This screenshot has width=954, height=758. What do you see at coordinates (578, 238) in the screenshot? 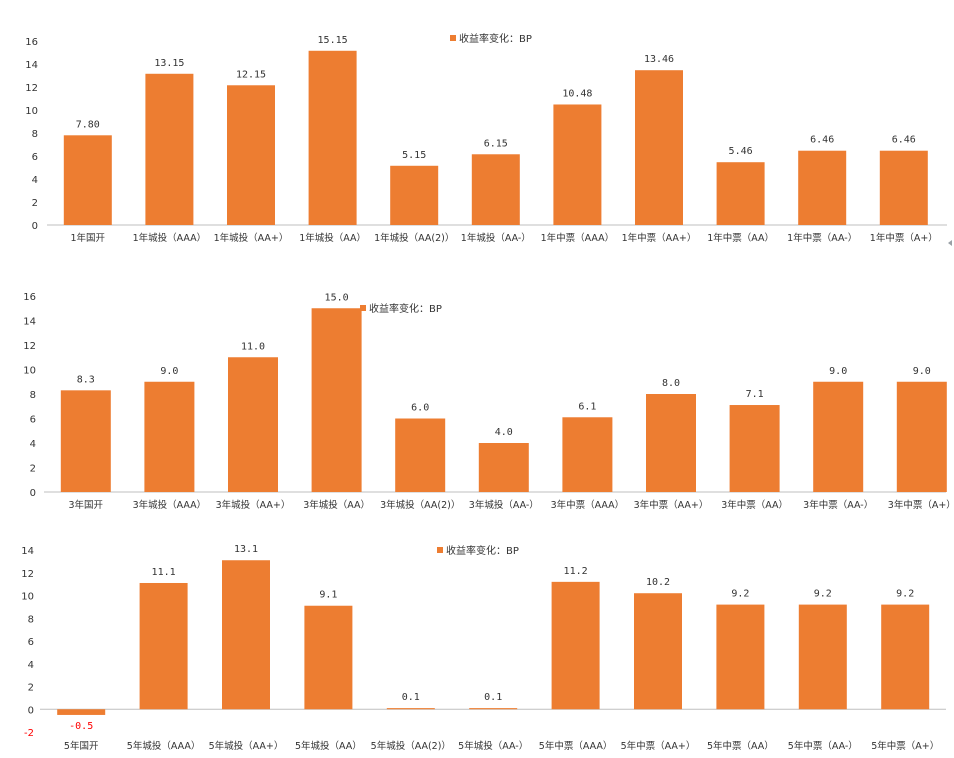
I see `category-label: 1年中票（AAA）` at bounding box center [578, 238].